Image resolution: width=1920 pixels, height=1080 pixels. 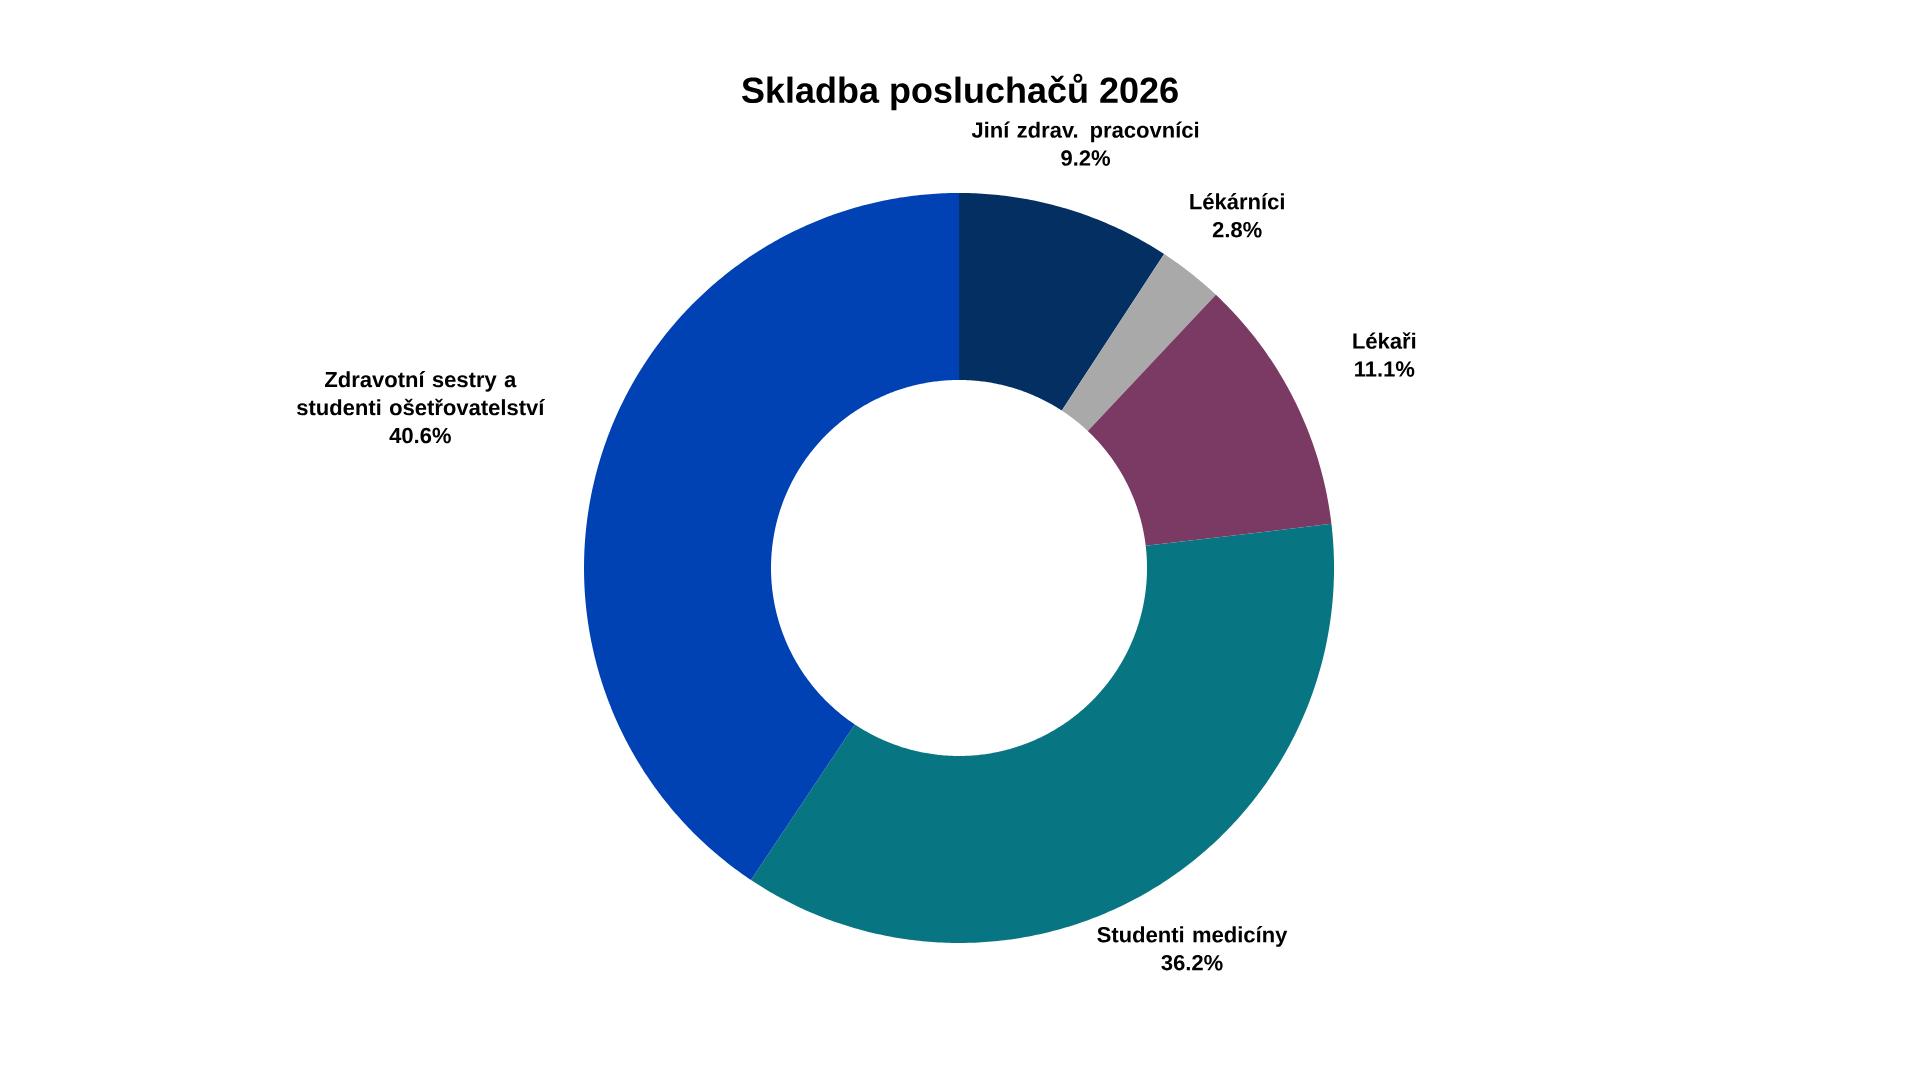 What do you see at coordinates (1237, 229) in the screenshot?
I see `data-label: 2.8%` at bounding box center [1237, 229].